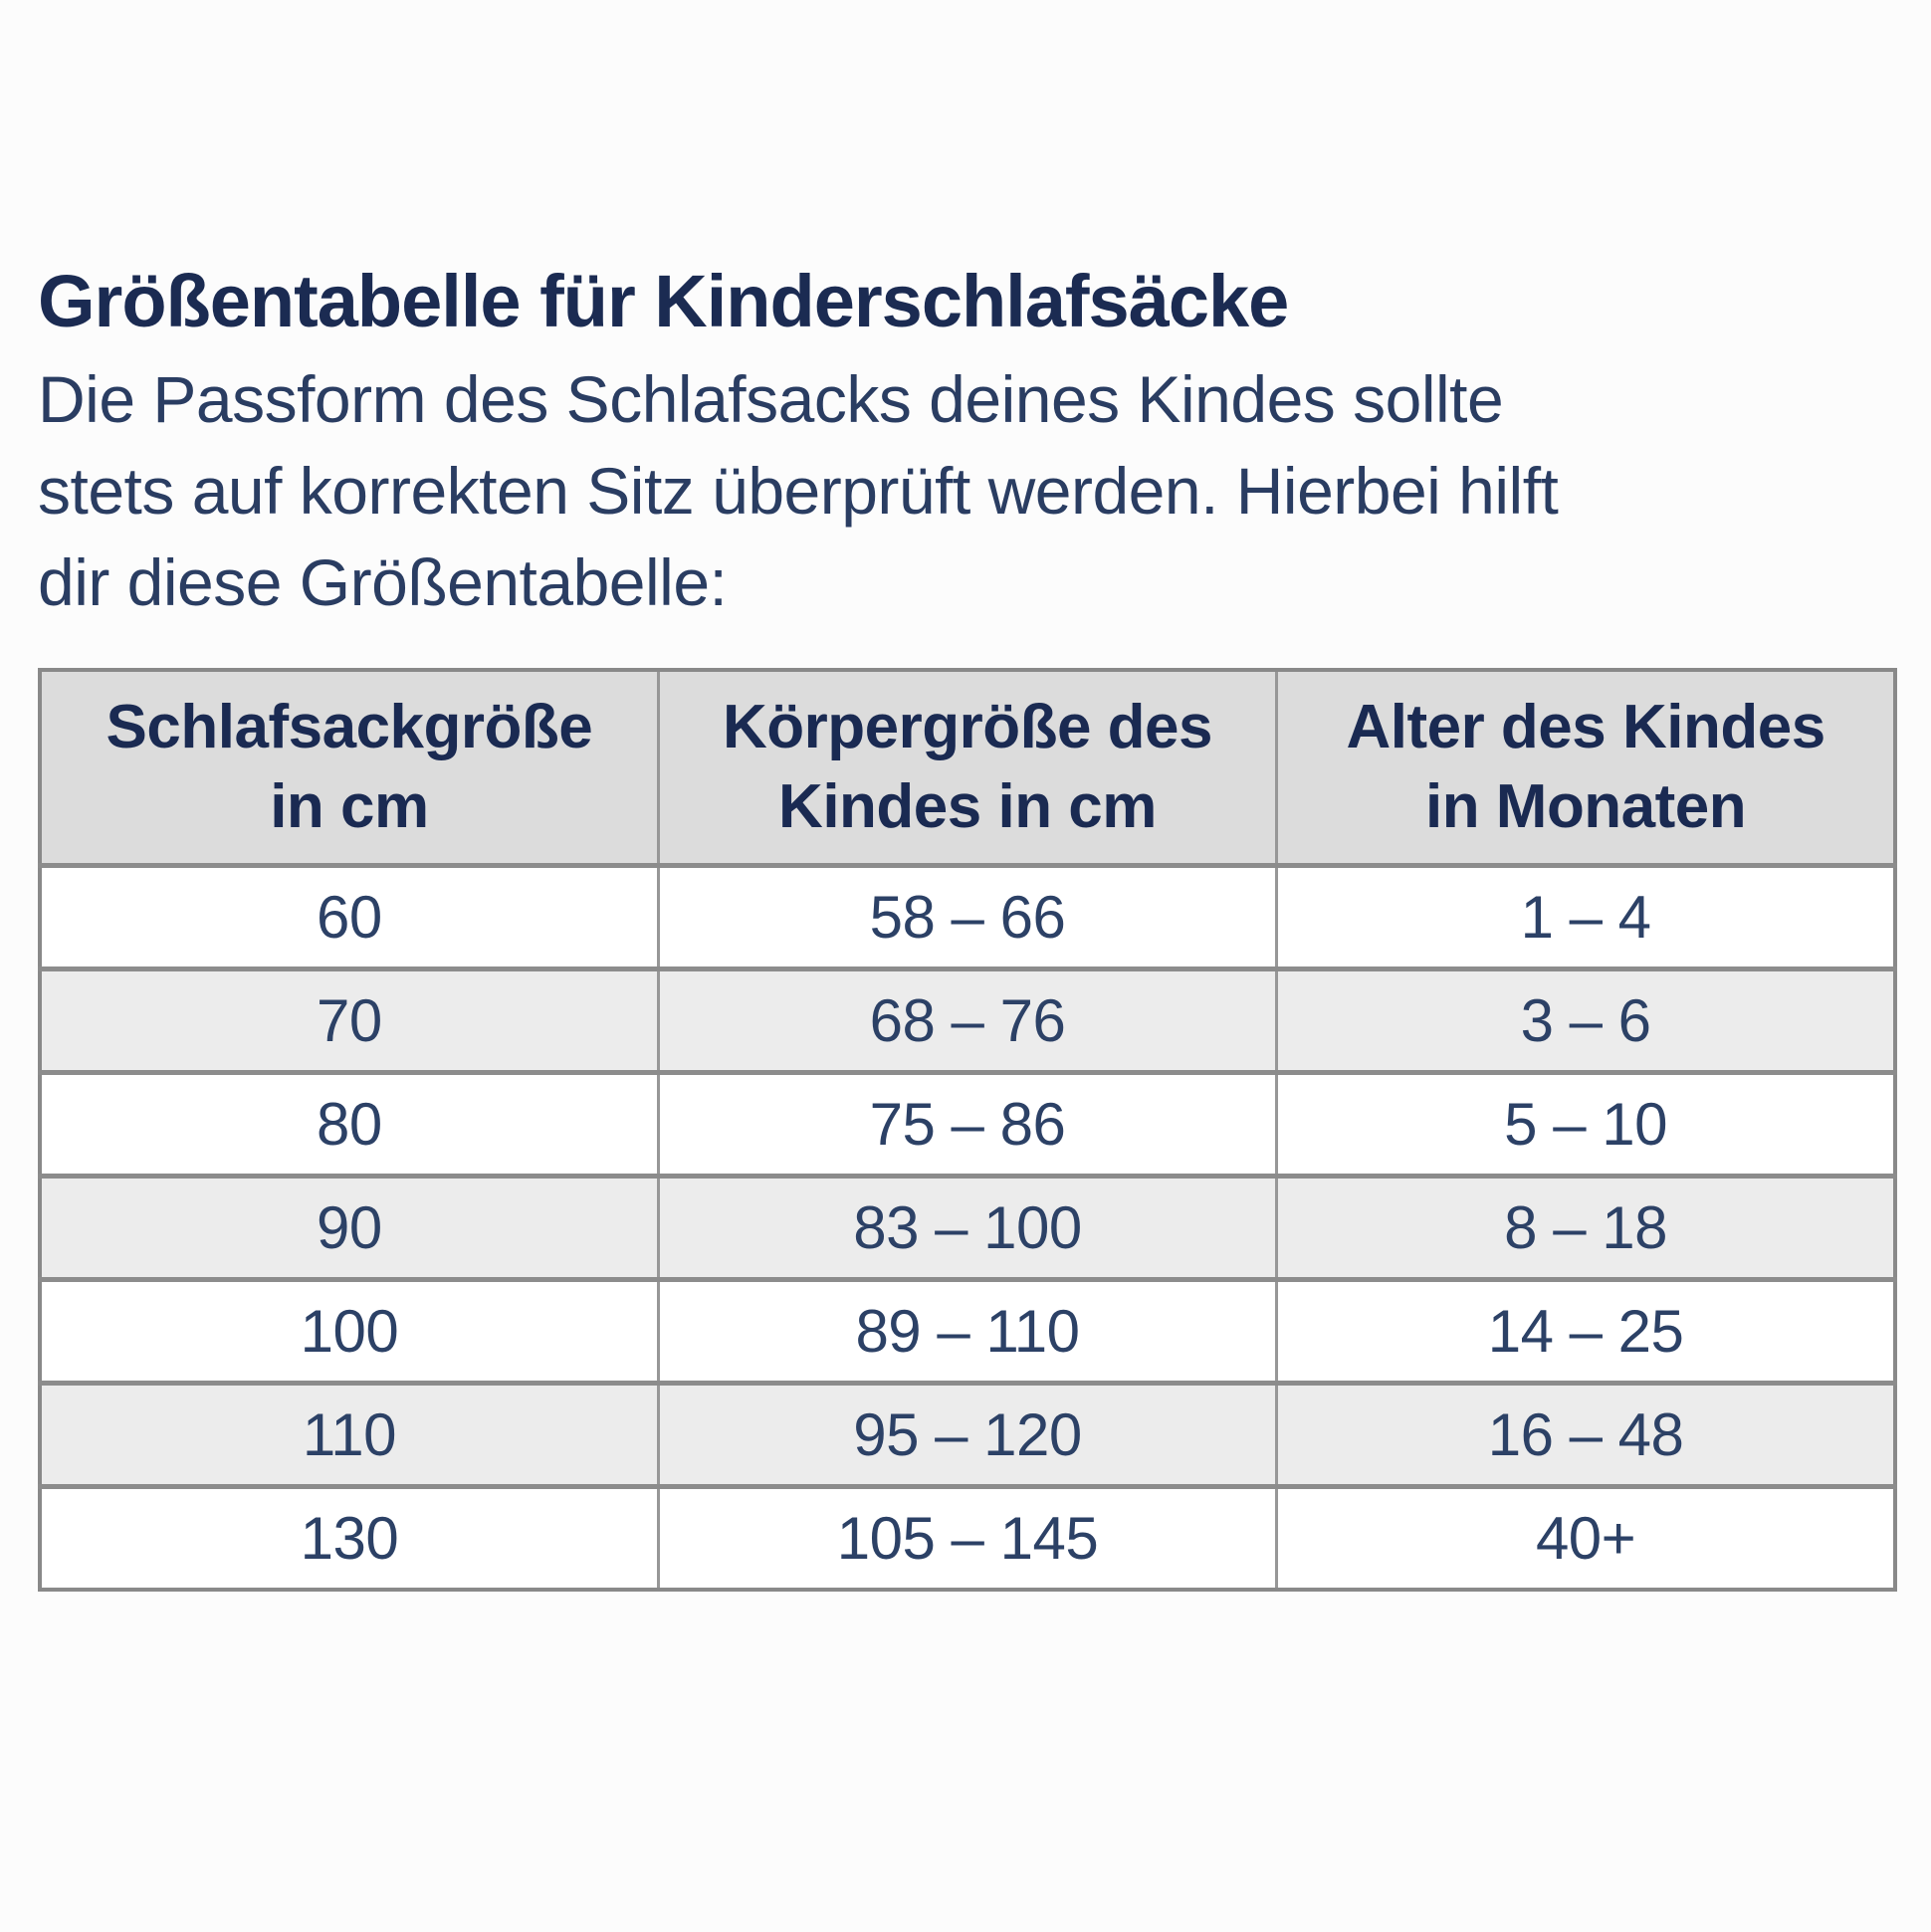  I want to click on table-row: 60 58 – 66 1 – 4, so click(968, 916).